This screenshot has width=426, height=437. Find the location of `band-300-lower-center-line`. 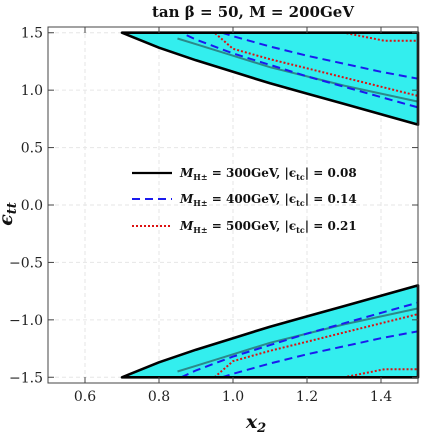

band-300-lower-center-line is located at coordinates (298, 340).